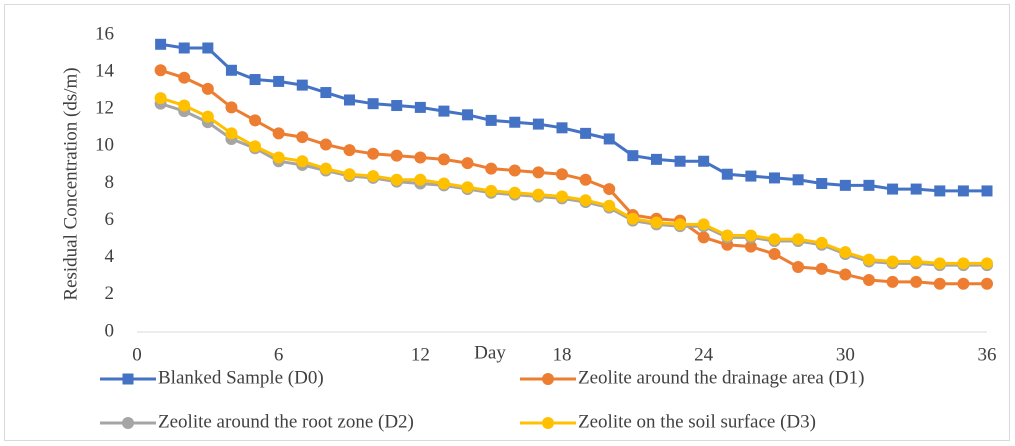 Image resolution: width=1015 pixels, height=446 pixels. Describe the element at coordinates (704, 354) in the screenshot. I see `x-tick-label: 24` at that location.